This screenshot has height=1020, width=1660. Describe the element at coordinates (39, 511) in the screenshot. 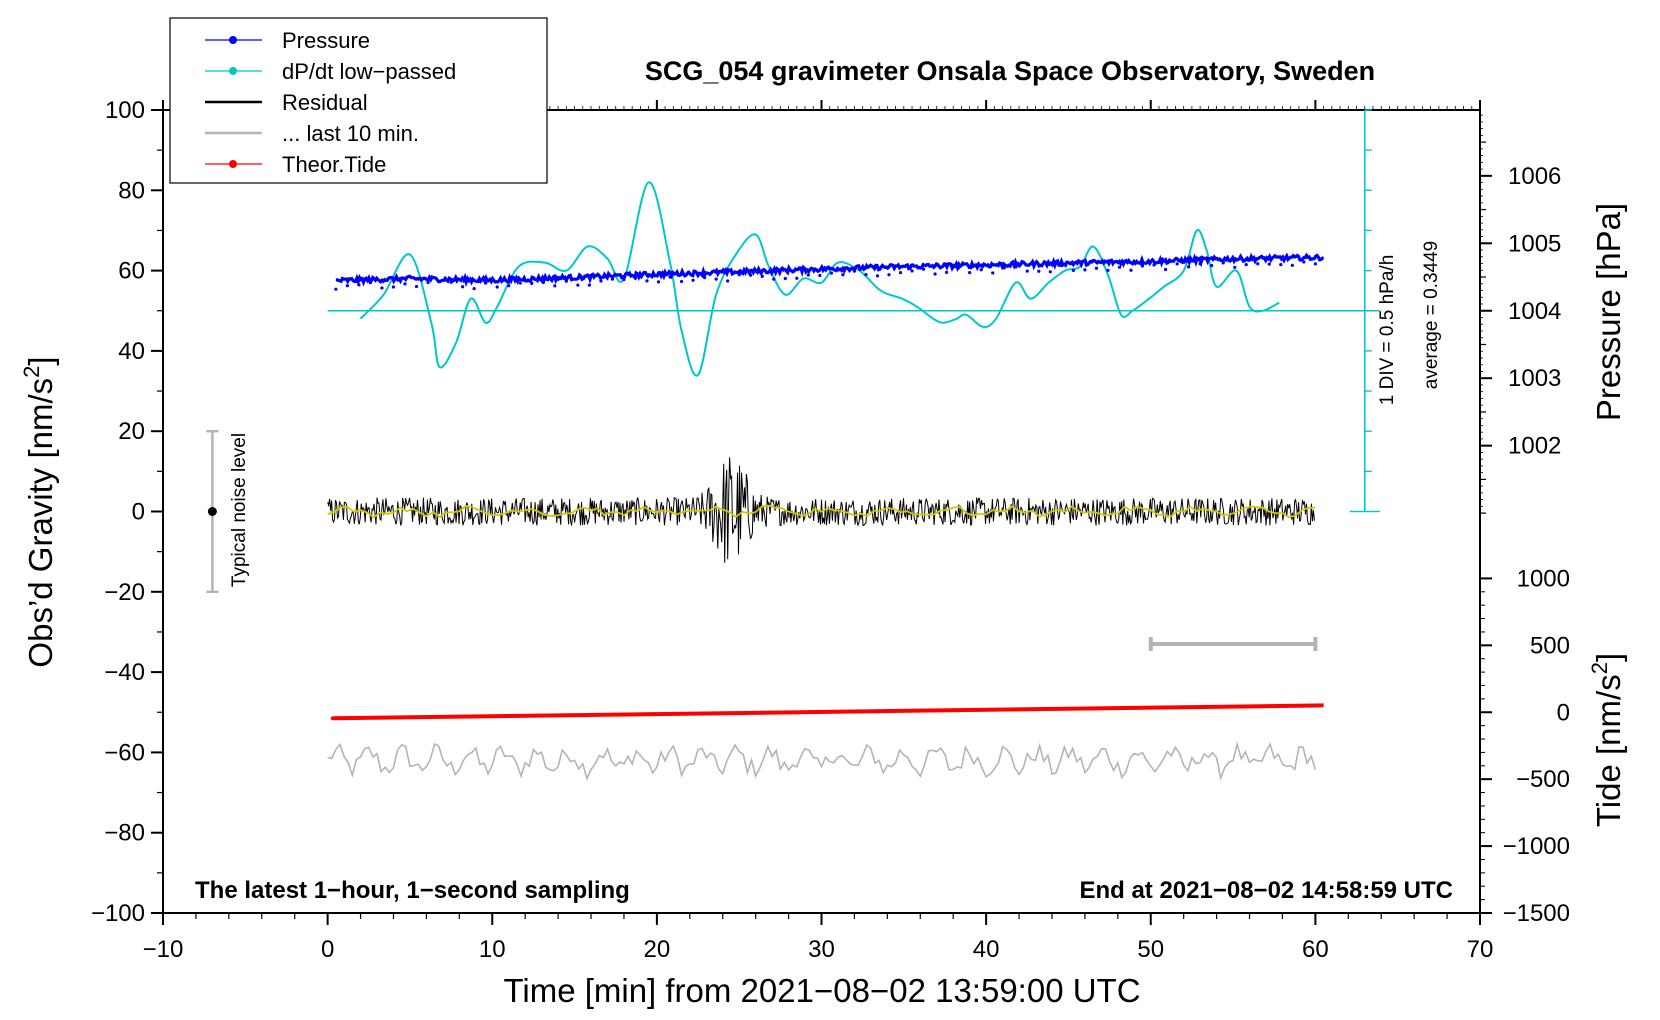

I see `y-axis-label: Obs’d Gravity [nm/s2]` at that location.